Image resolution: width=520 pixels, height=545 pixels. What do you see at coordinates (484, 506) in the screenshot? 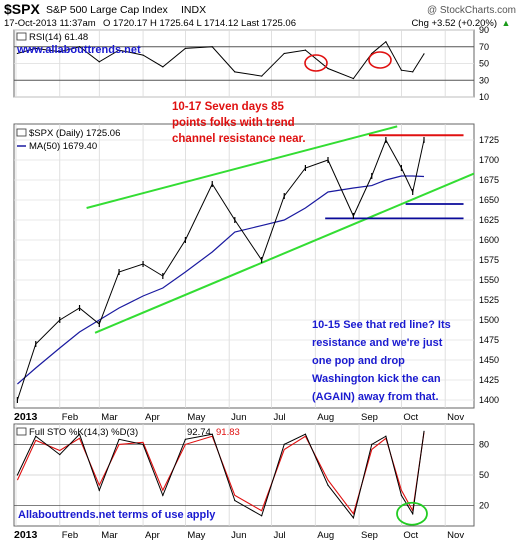
I see `sto-tick-label: 20` at bounding box center [484, 506].